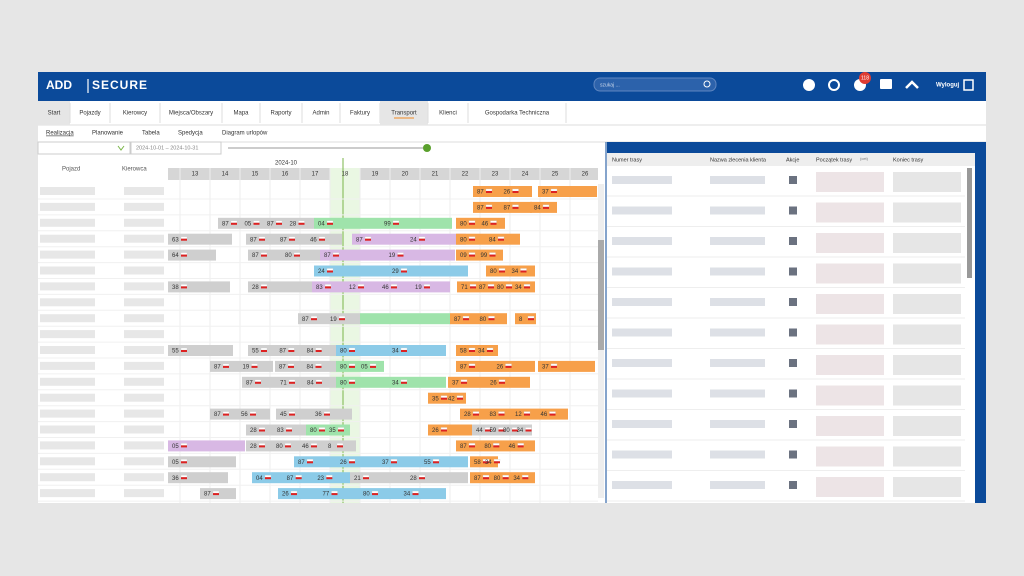 This screenshot has width=1024, height=576. Describe the element at coordinates (655, 84) in the screenshot. I see `search-box` at that location.